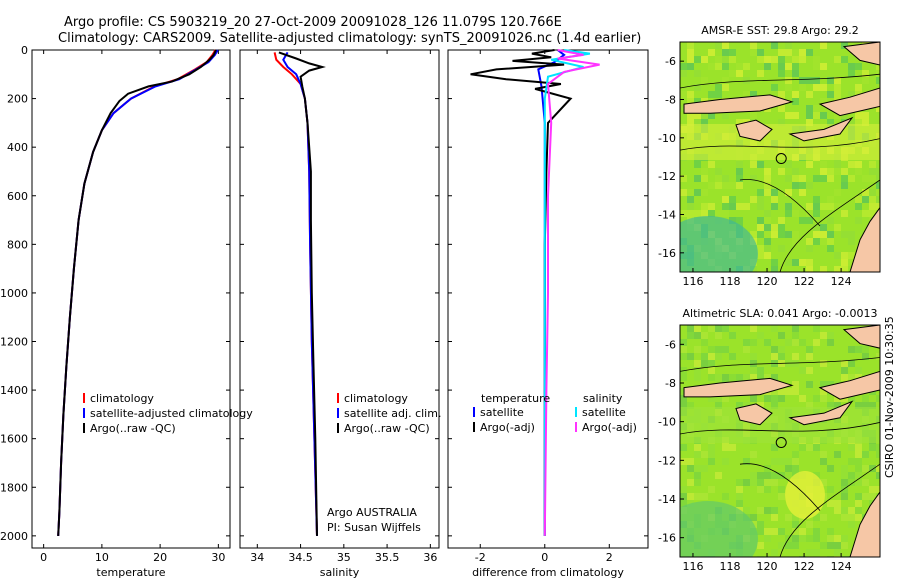 This screenshot has width=900, height=580. Describe the element at coordinates (300, 557) in the screenshot. I see `salinity-profile-xtick-label: 34.5` at that location.